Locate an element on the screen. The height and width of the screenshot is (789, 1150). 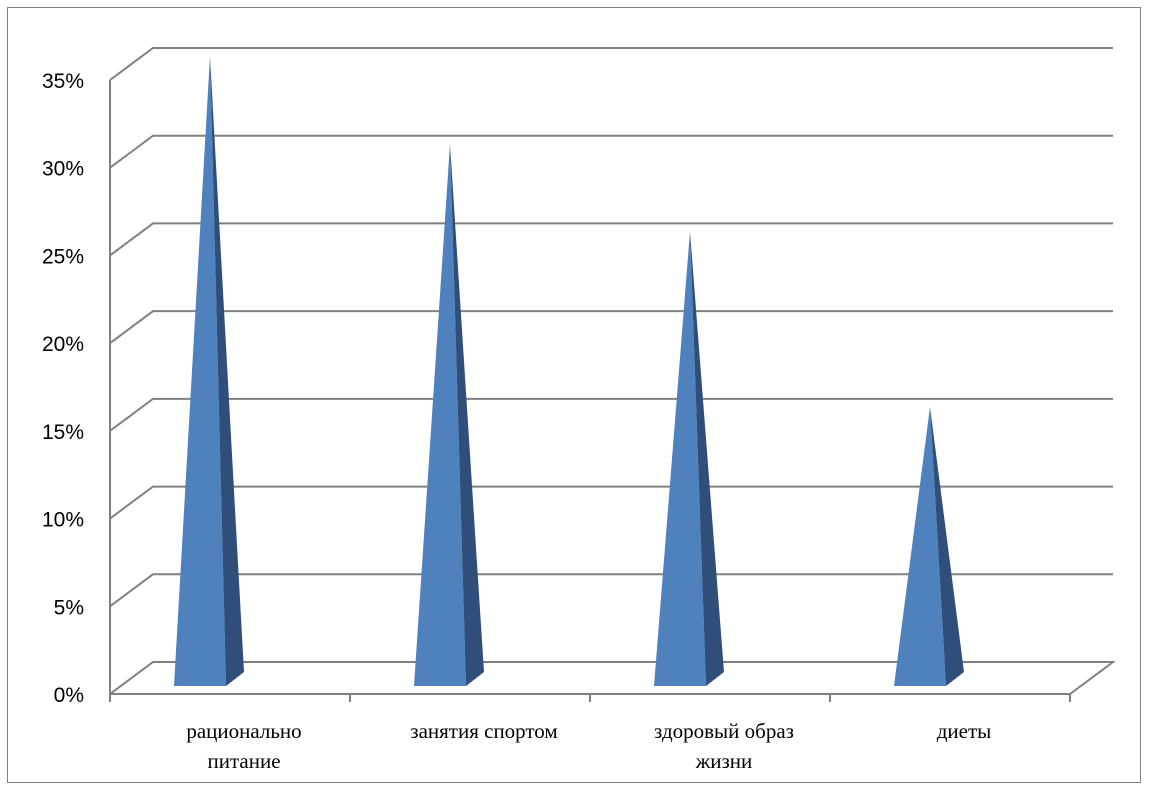
y-tick-label: 20% is located at coordinates (63, 344).